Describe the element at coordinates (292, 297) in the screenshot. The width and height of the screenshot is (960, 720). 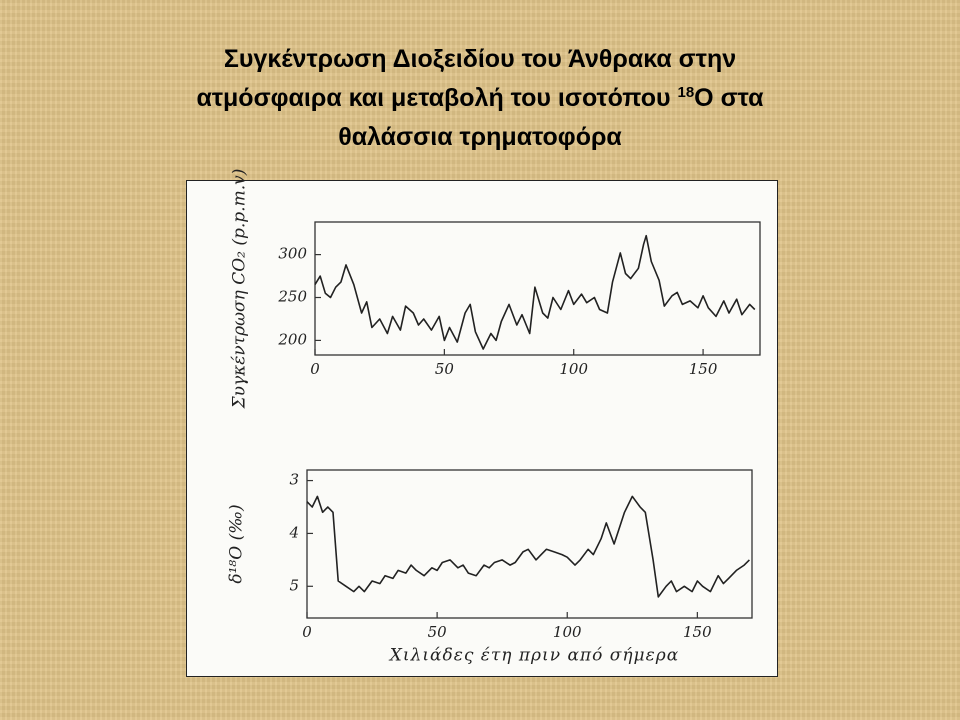
I see `y-tick-label: 250` at that location.